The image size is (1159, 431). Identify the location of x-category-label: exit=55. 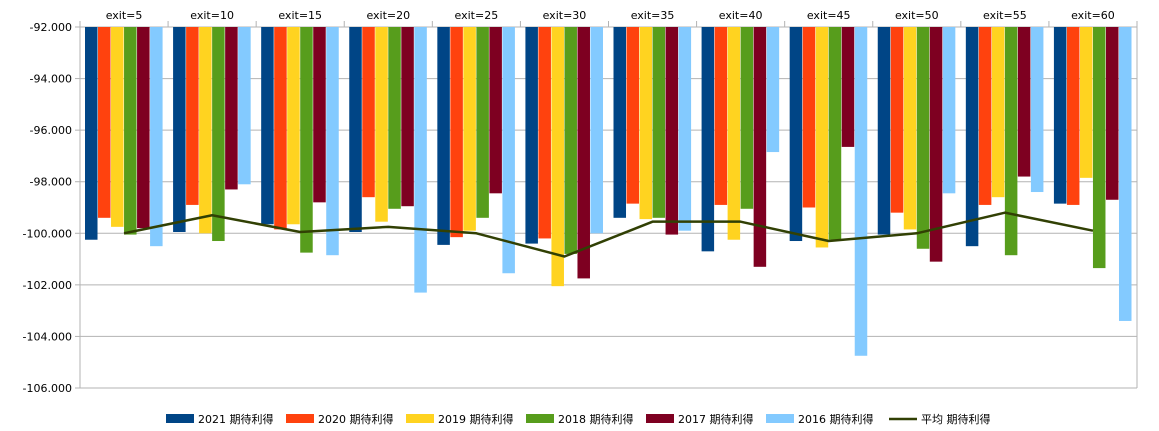
(1005, 15).